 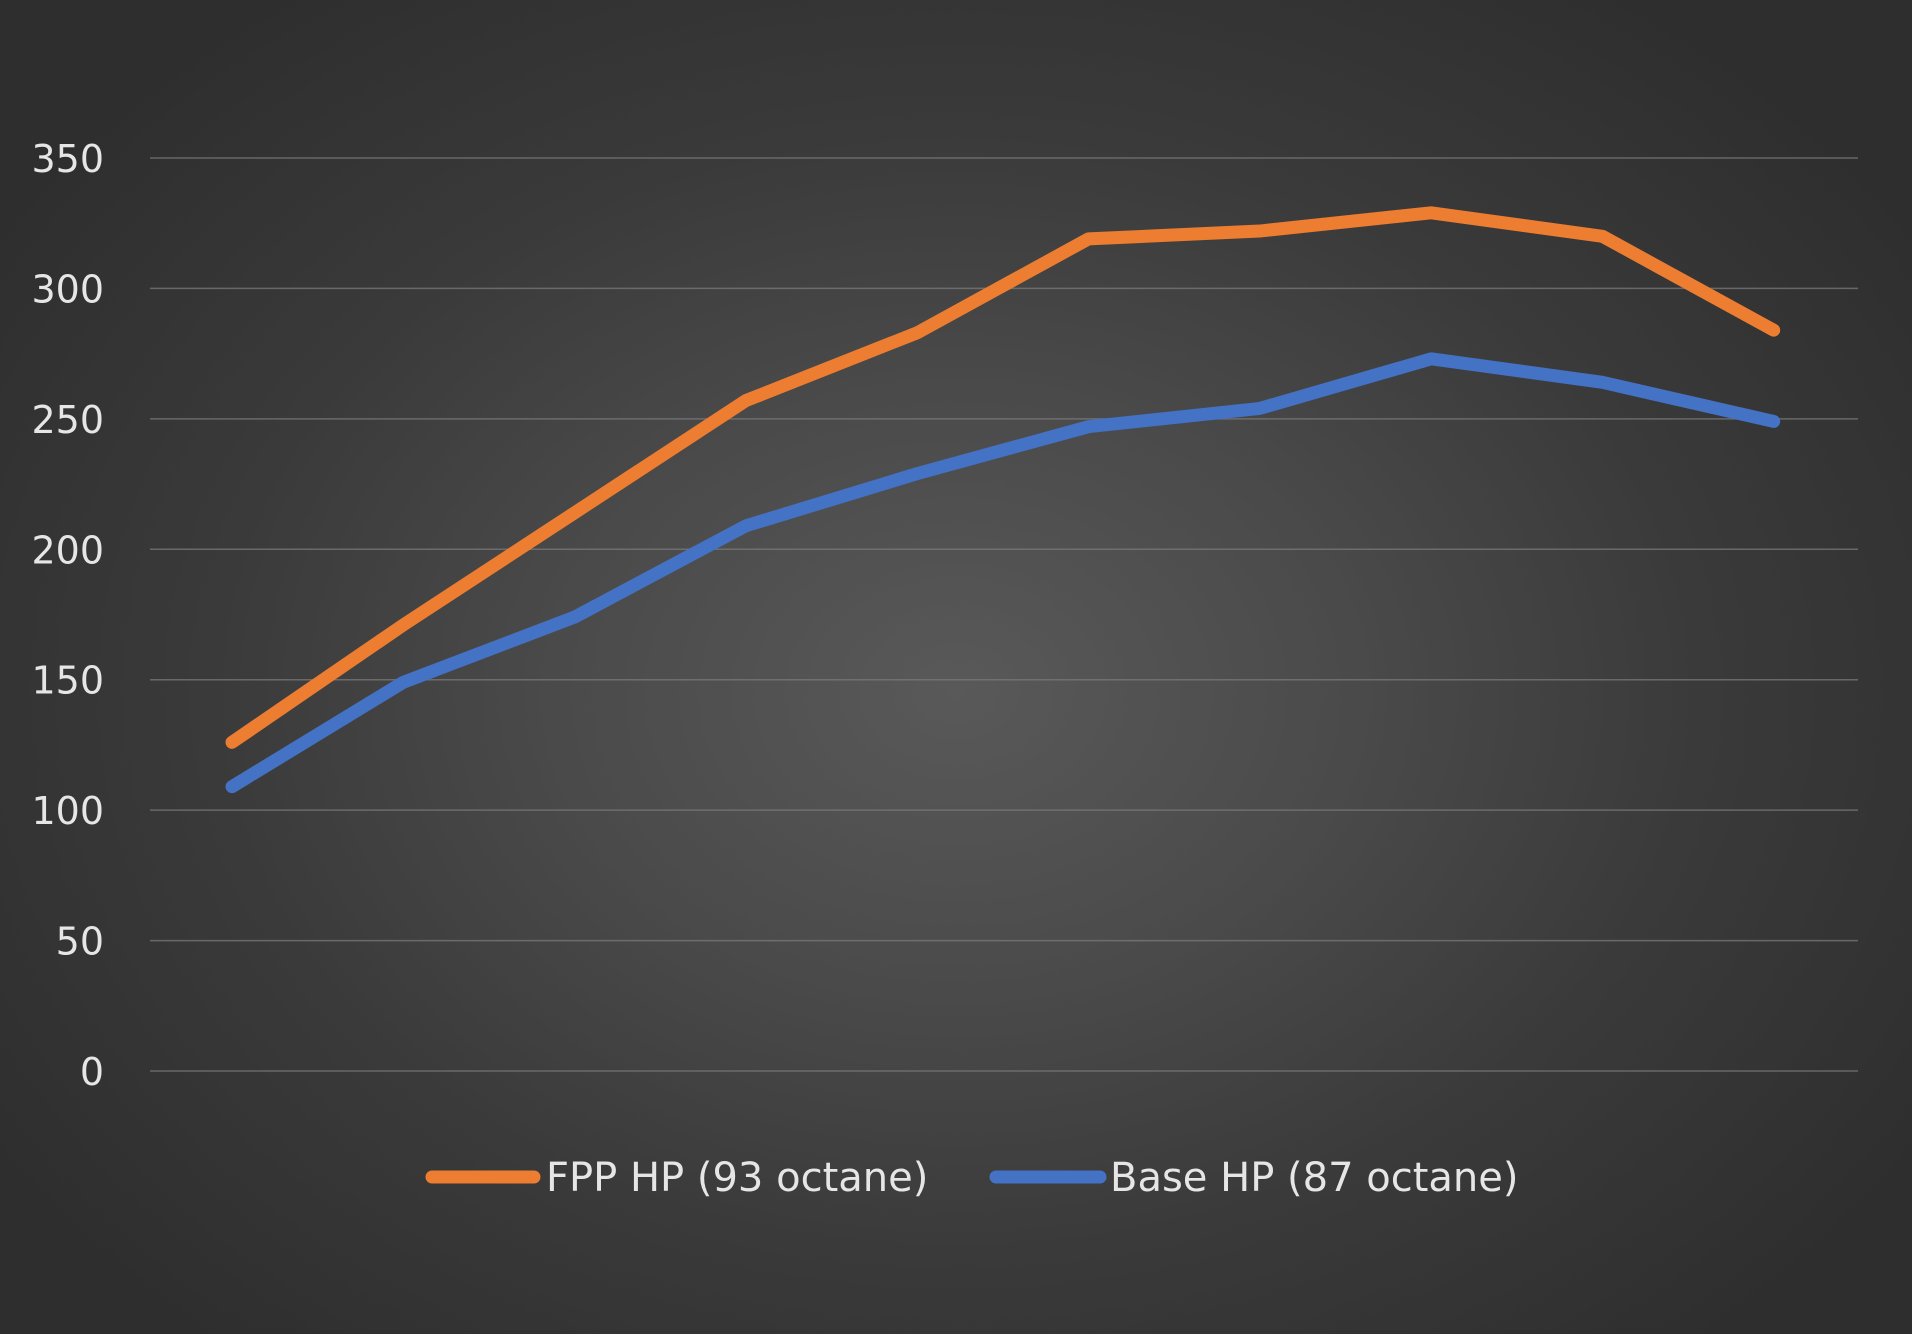 I want to click on y-tick-label: 100, so click(x=67, y=811).